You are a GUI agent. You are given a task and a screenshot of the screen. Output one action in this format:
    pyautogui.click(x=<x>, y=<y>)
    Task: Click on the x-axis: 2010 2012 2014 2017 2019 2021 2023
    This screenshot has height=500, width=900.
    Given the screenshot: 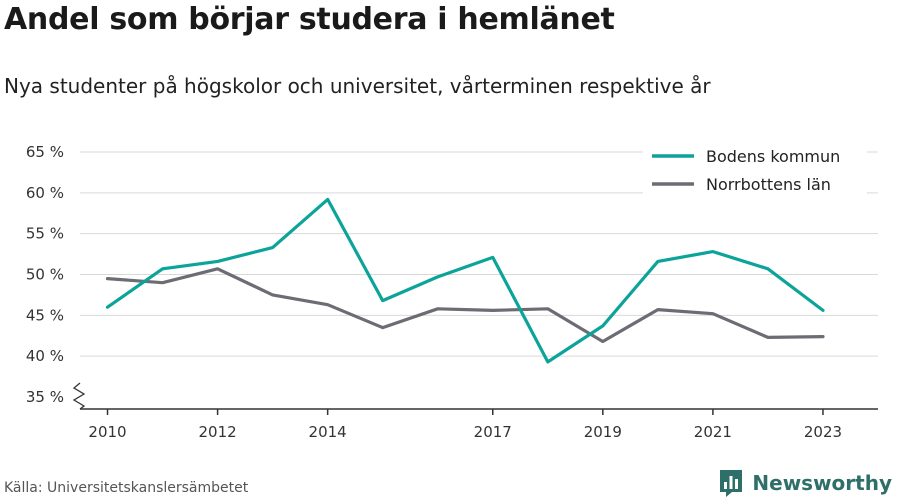 What is the action you would take?
    pyautogui.click(x=479, y=424)
    